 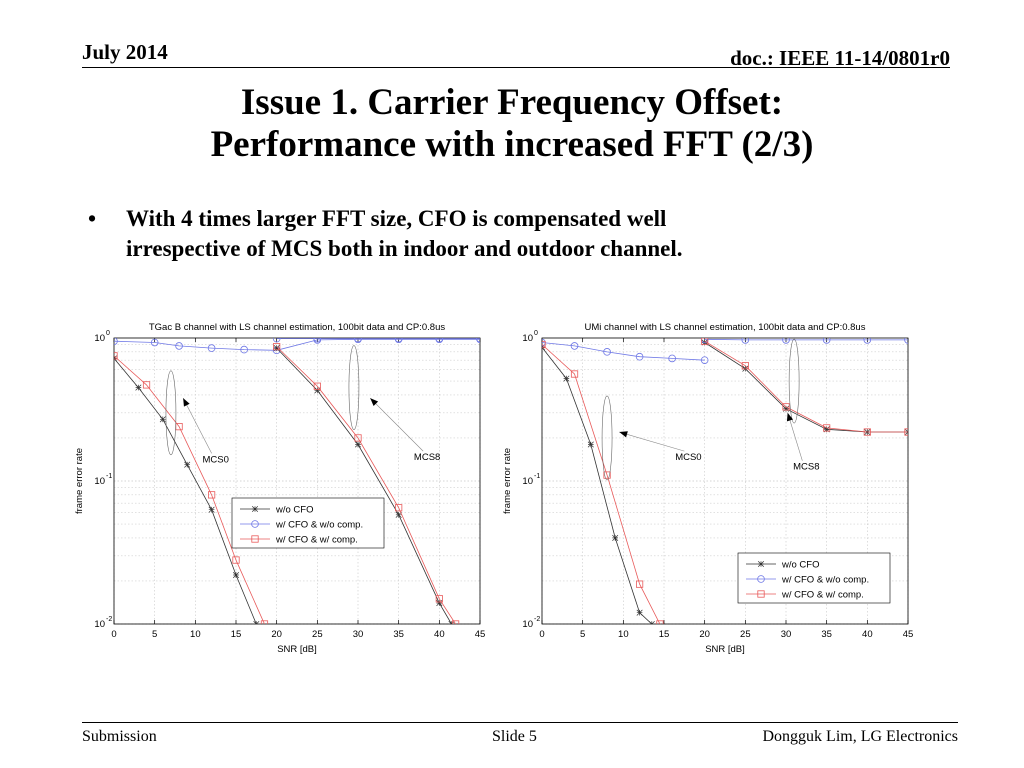 What do you see at coordinates (520, 722) in the screenshot?
I see `footer-divider` at bounding box center [520, 722].